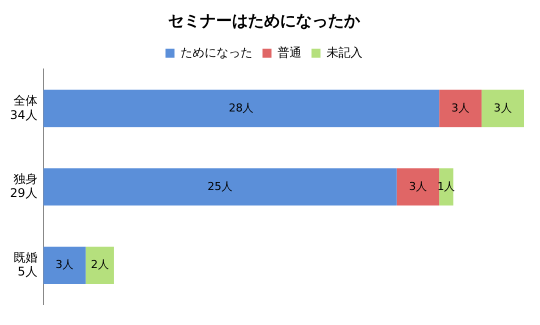  Describe the element at coordinates (24, 107) in the screenshot. I see `y-tick-label: 全体 34人` at that location.